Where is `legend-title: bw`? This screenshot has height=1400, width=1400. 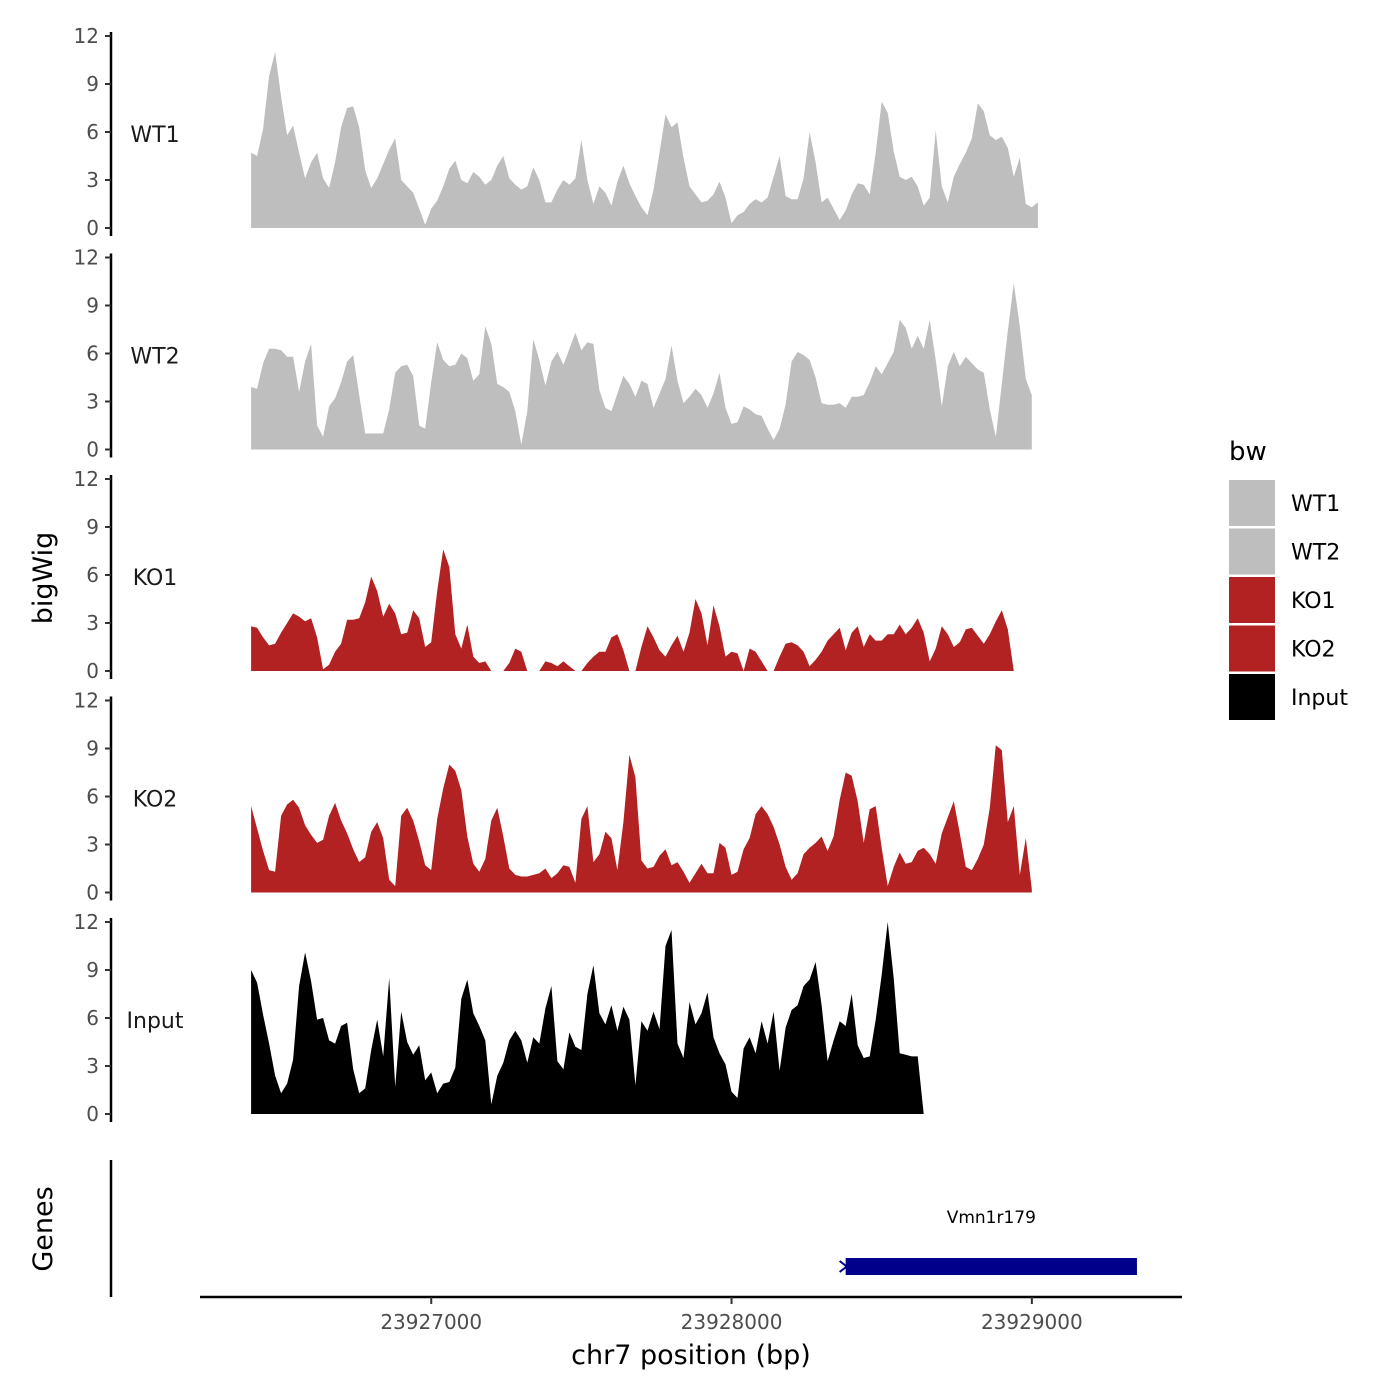
legend-title: bw is located at coordinates (1248, 452).